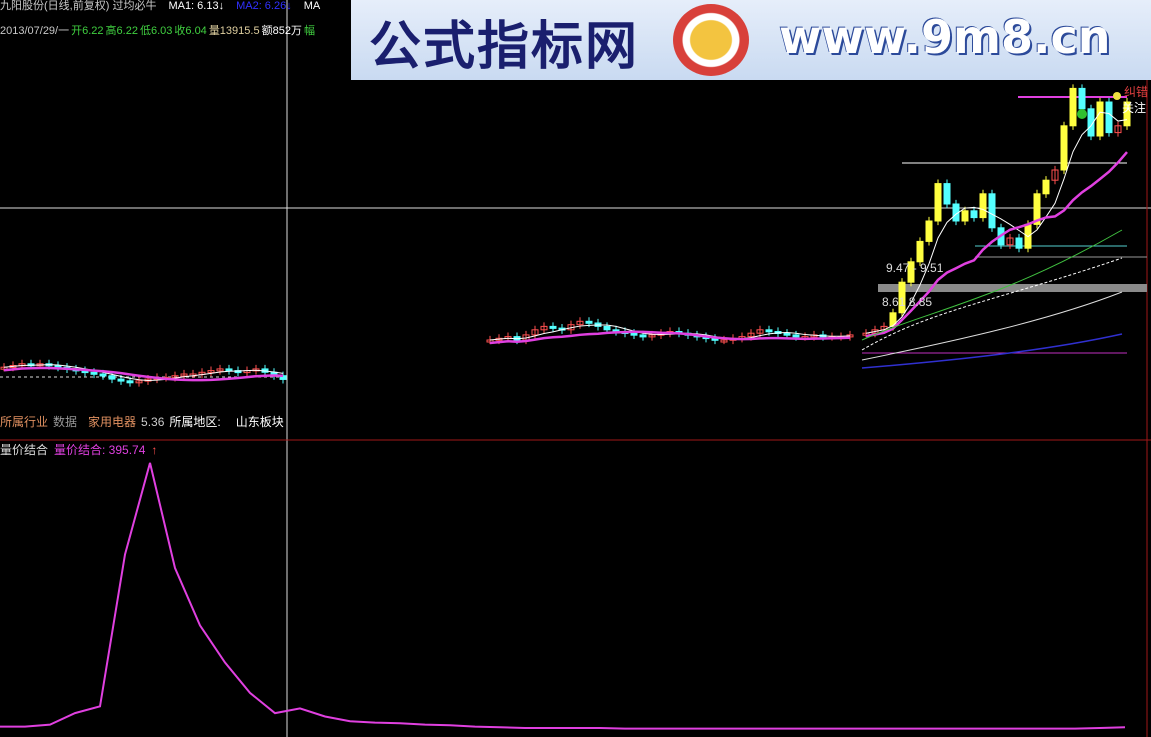  Describe the element at coordinates (190, 31) in the screenshot. I see `close-label: 收6.04` at that location.